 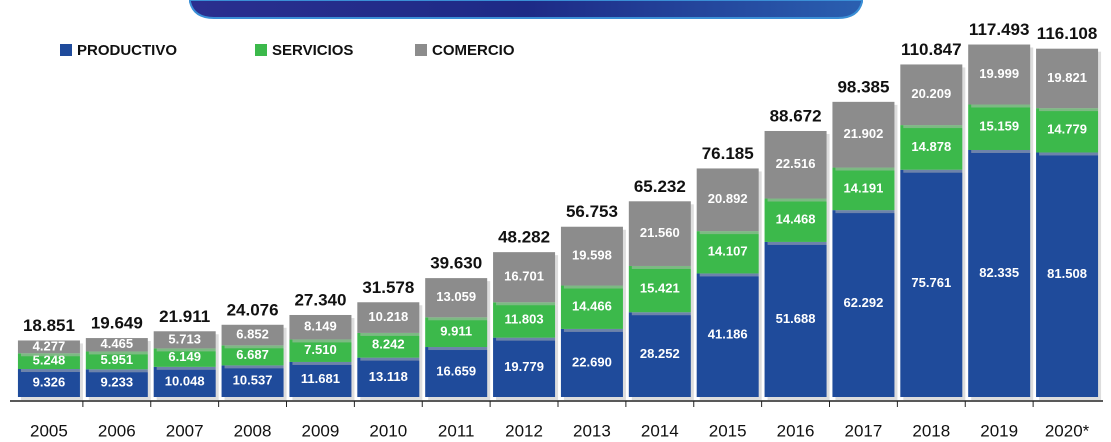 I want to click on value-label: 15.421, so click(x=660, y=288).